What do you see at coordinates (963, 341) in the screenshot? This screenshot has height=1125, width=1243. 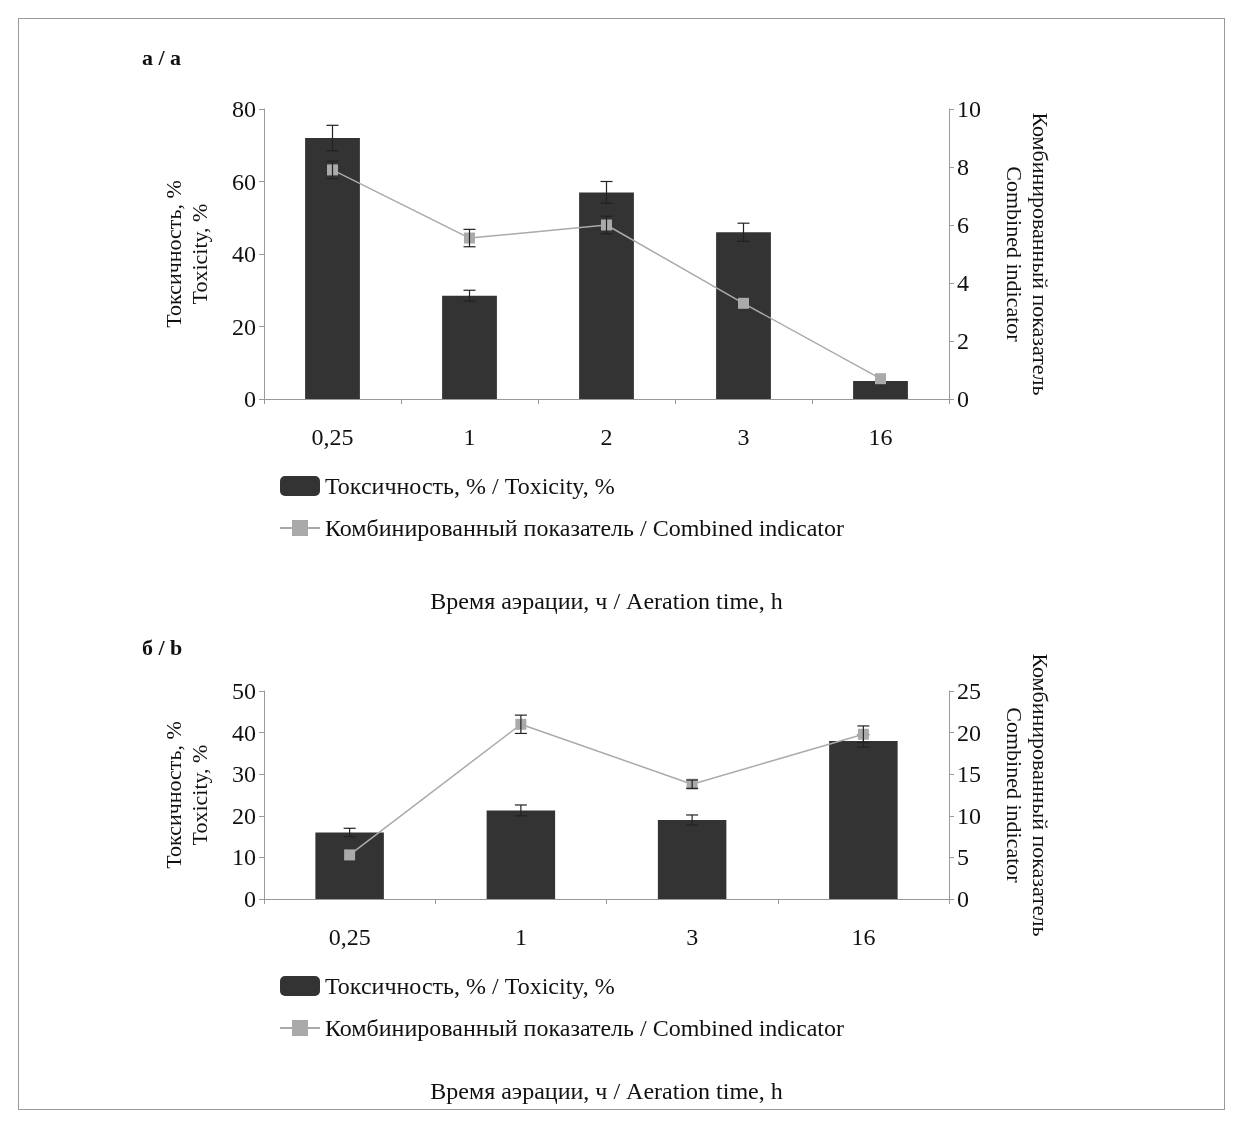 I see `y2-tick-label: 2` at bounding box center [963, 341].